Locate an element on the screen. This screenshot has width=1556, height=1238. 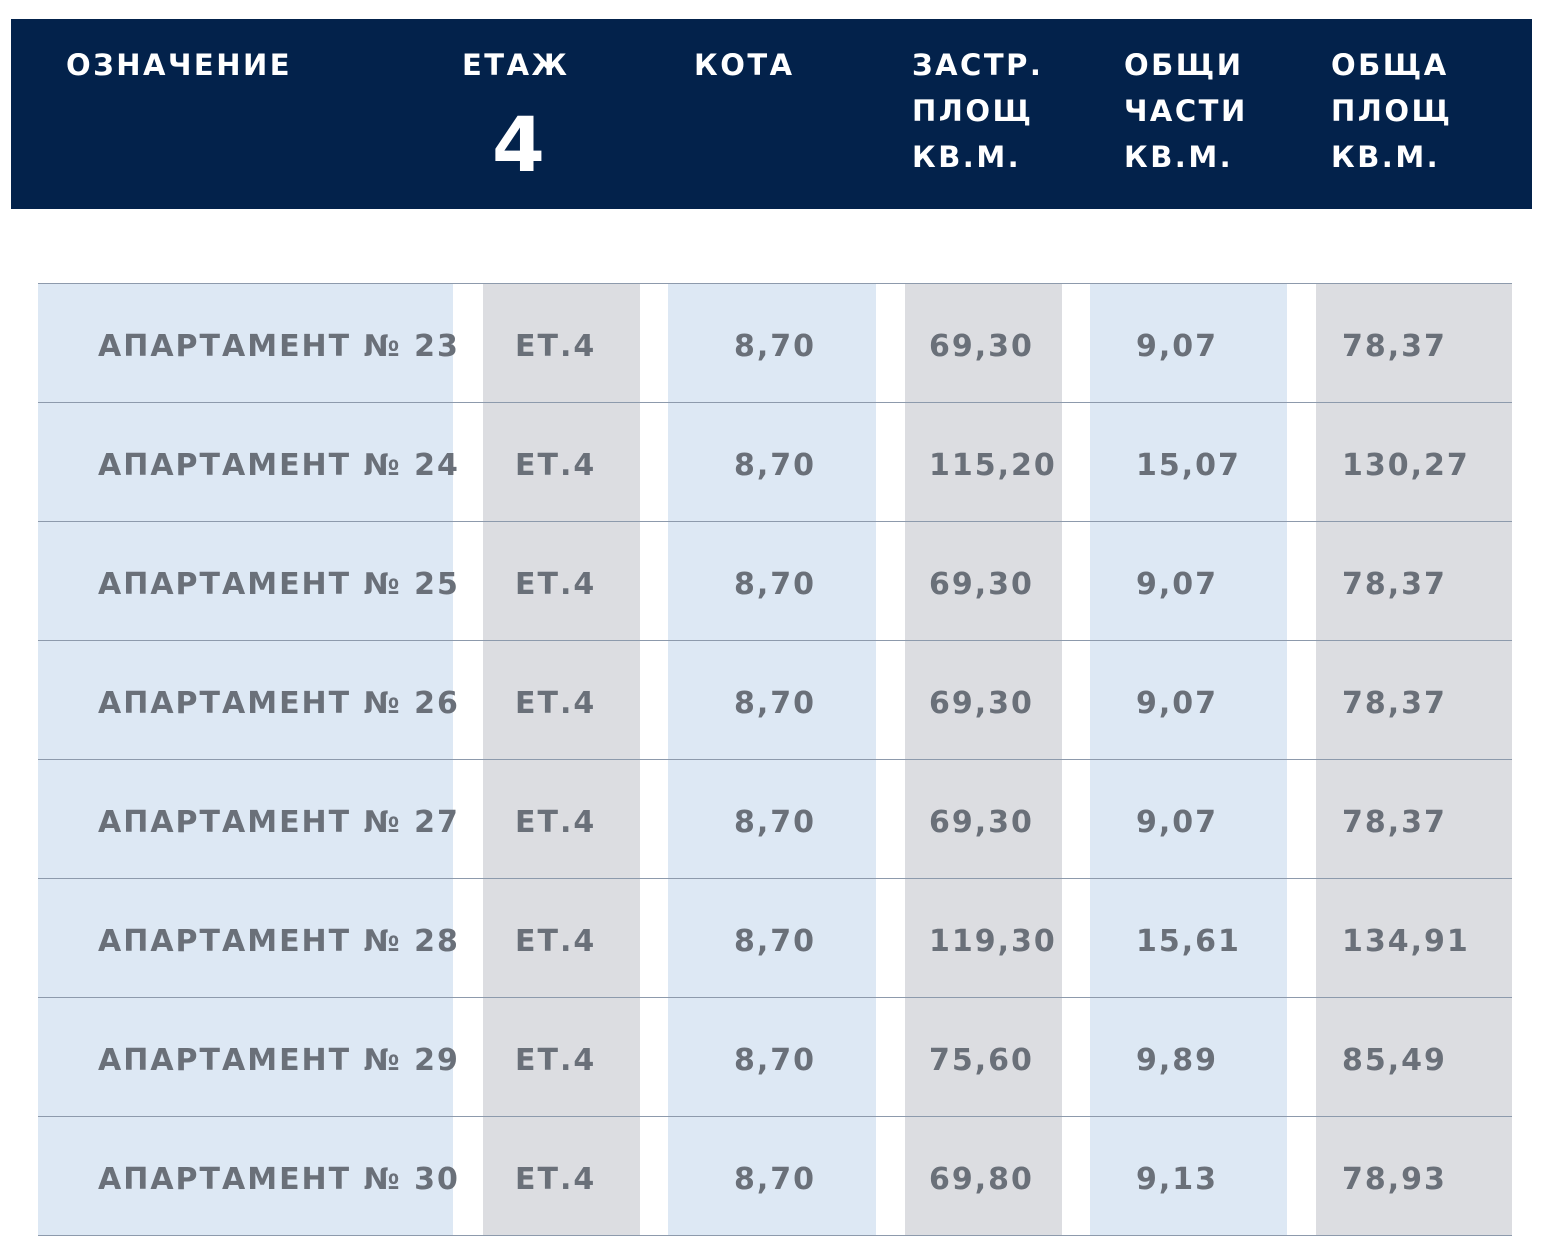
table-cell: 15,61 is located at coordinates (1188, 941).